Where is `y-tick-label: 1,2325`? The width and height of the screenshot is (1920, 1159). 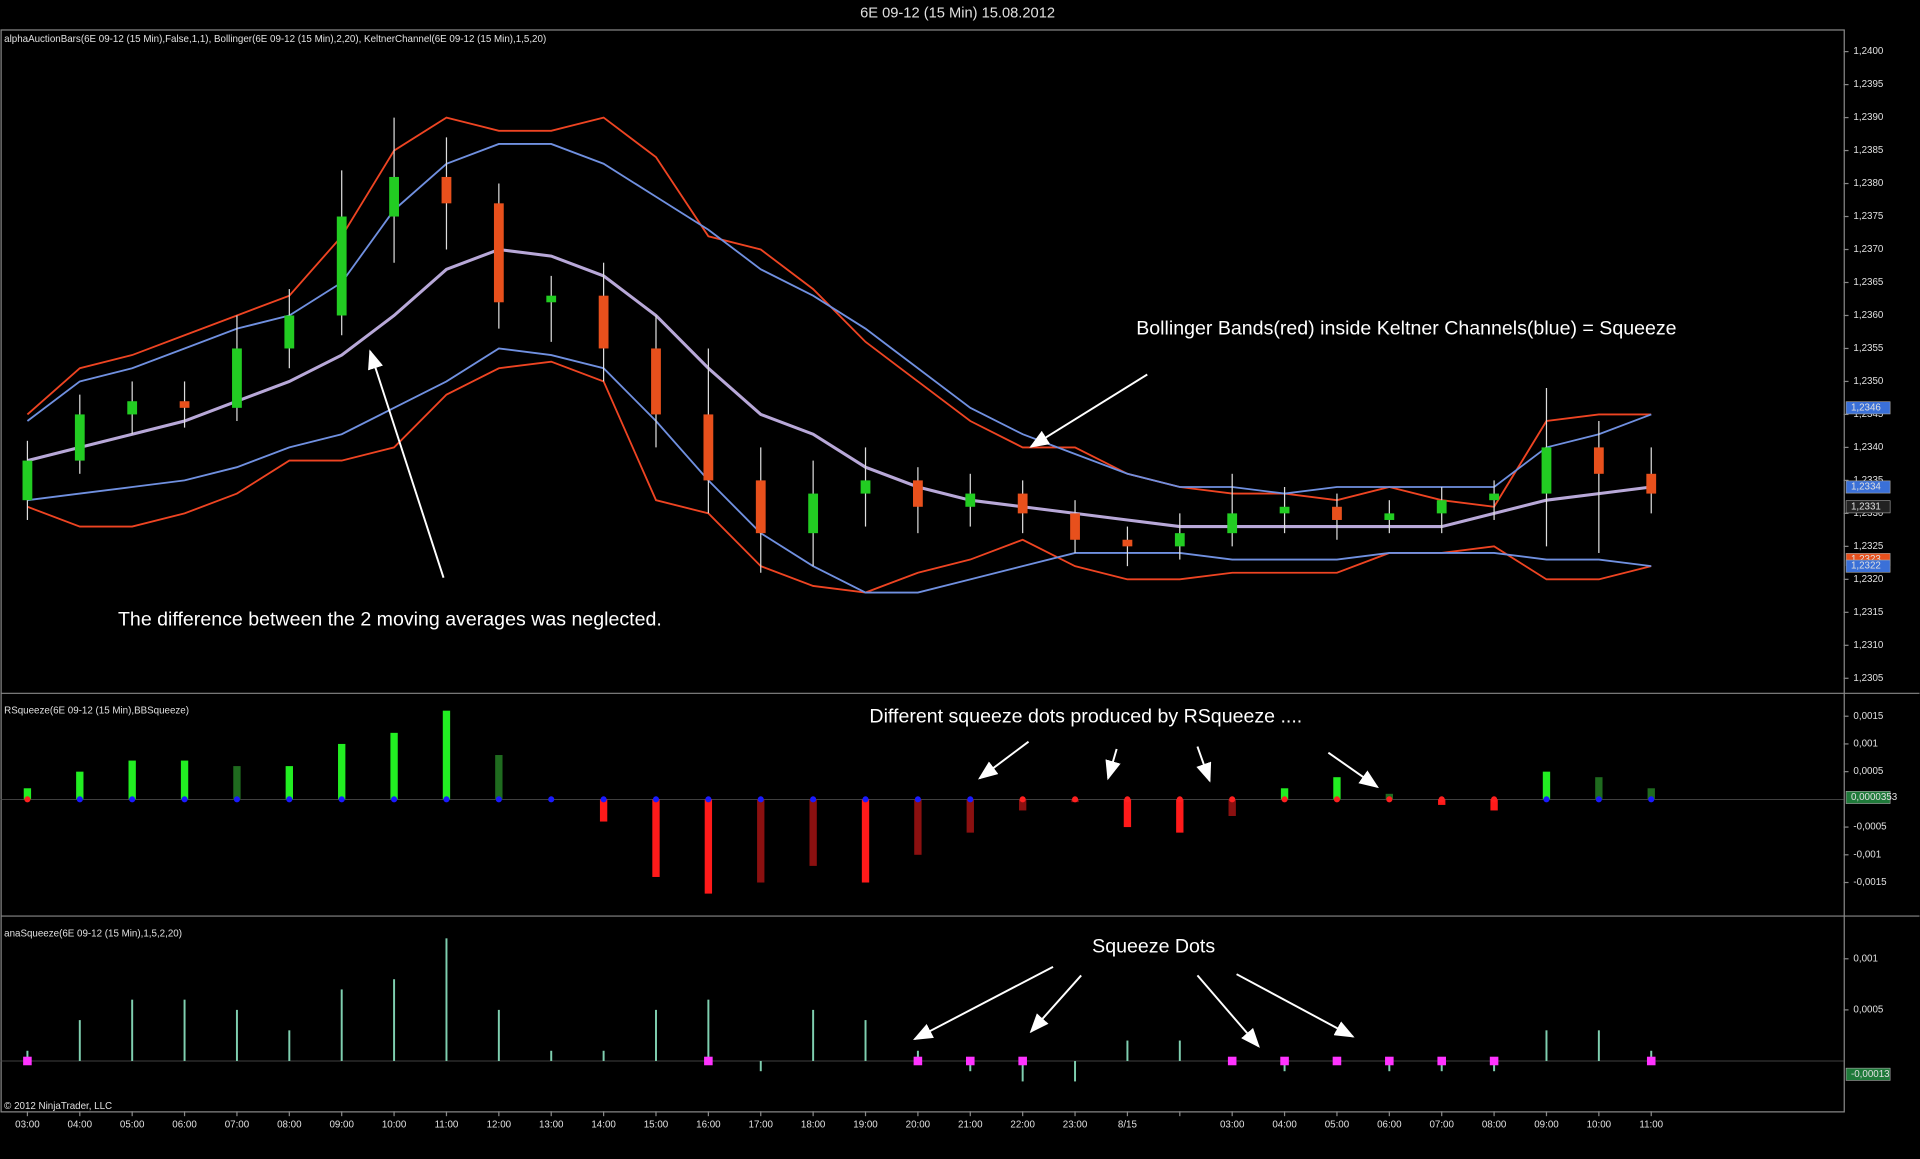 y-tick-label: 1,2325 is located at coordinates (1868, 546).